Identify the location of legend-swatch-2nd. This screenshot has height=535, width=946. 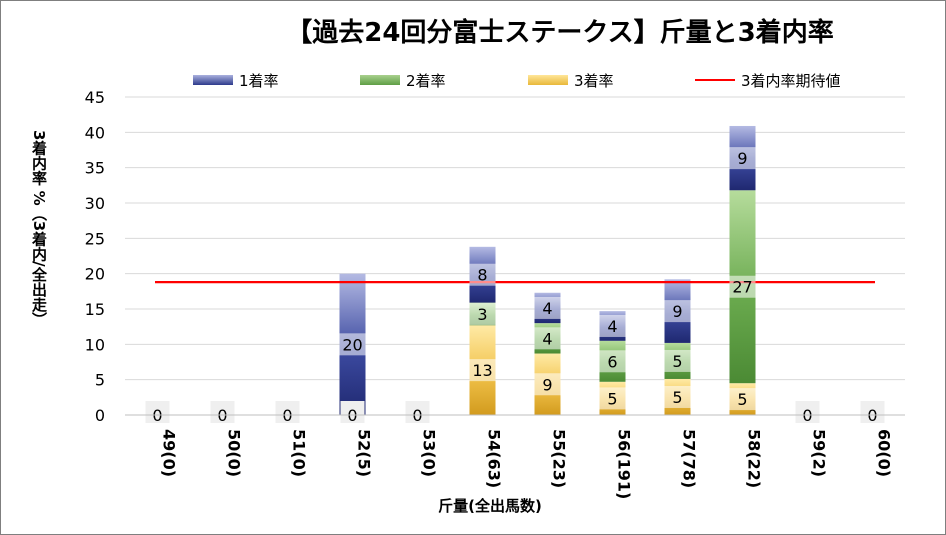
(380, 80).